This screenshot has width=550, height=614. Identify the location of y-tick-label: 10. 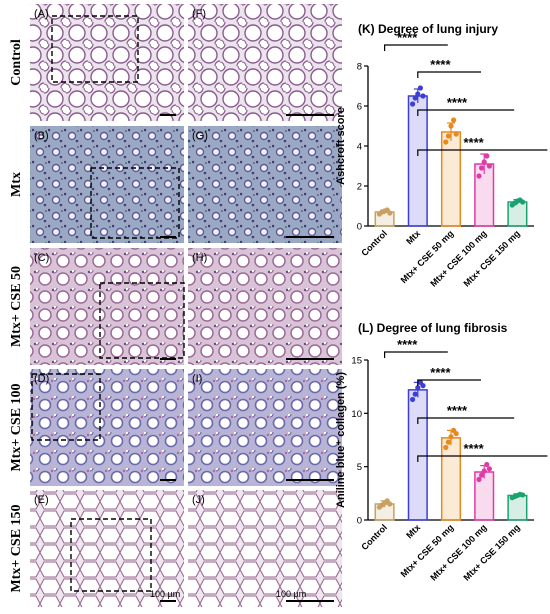
(356, 414).